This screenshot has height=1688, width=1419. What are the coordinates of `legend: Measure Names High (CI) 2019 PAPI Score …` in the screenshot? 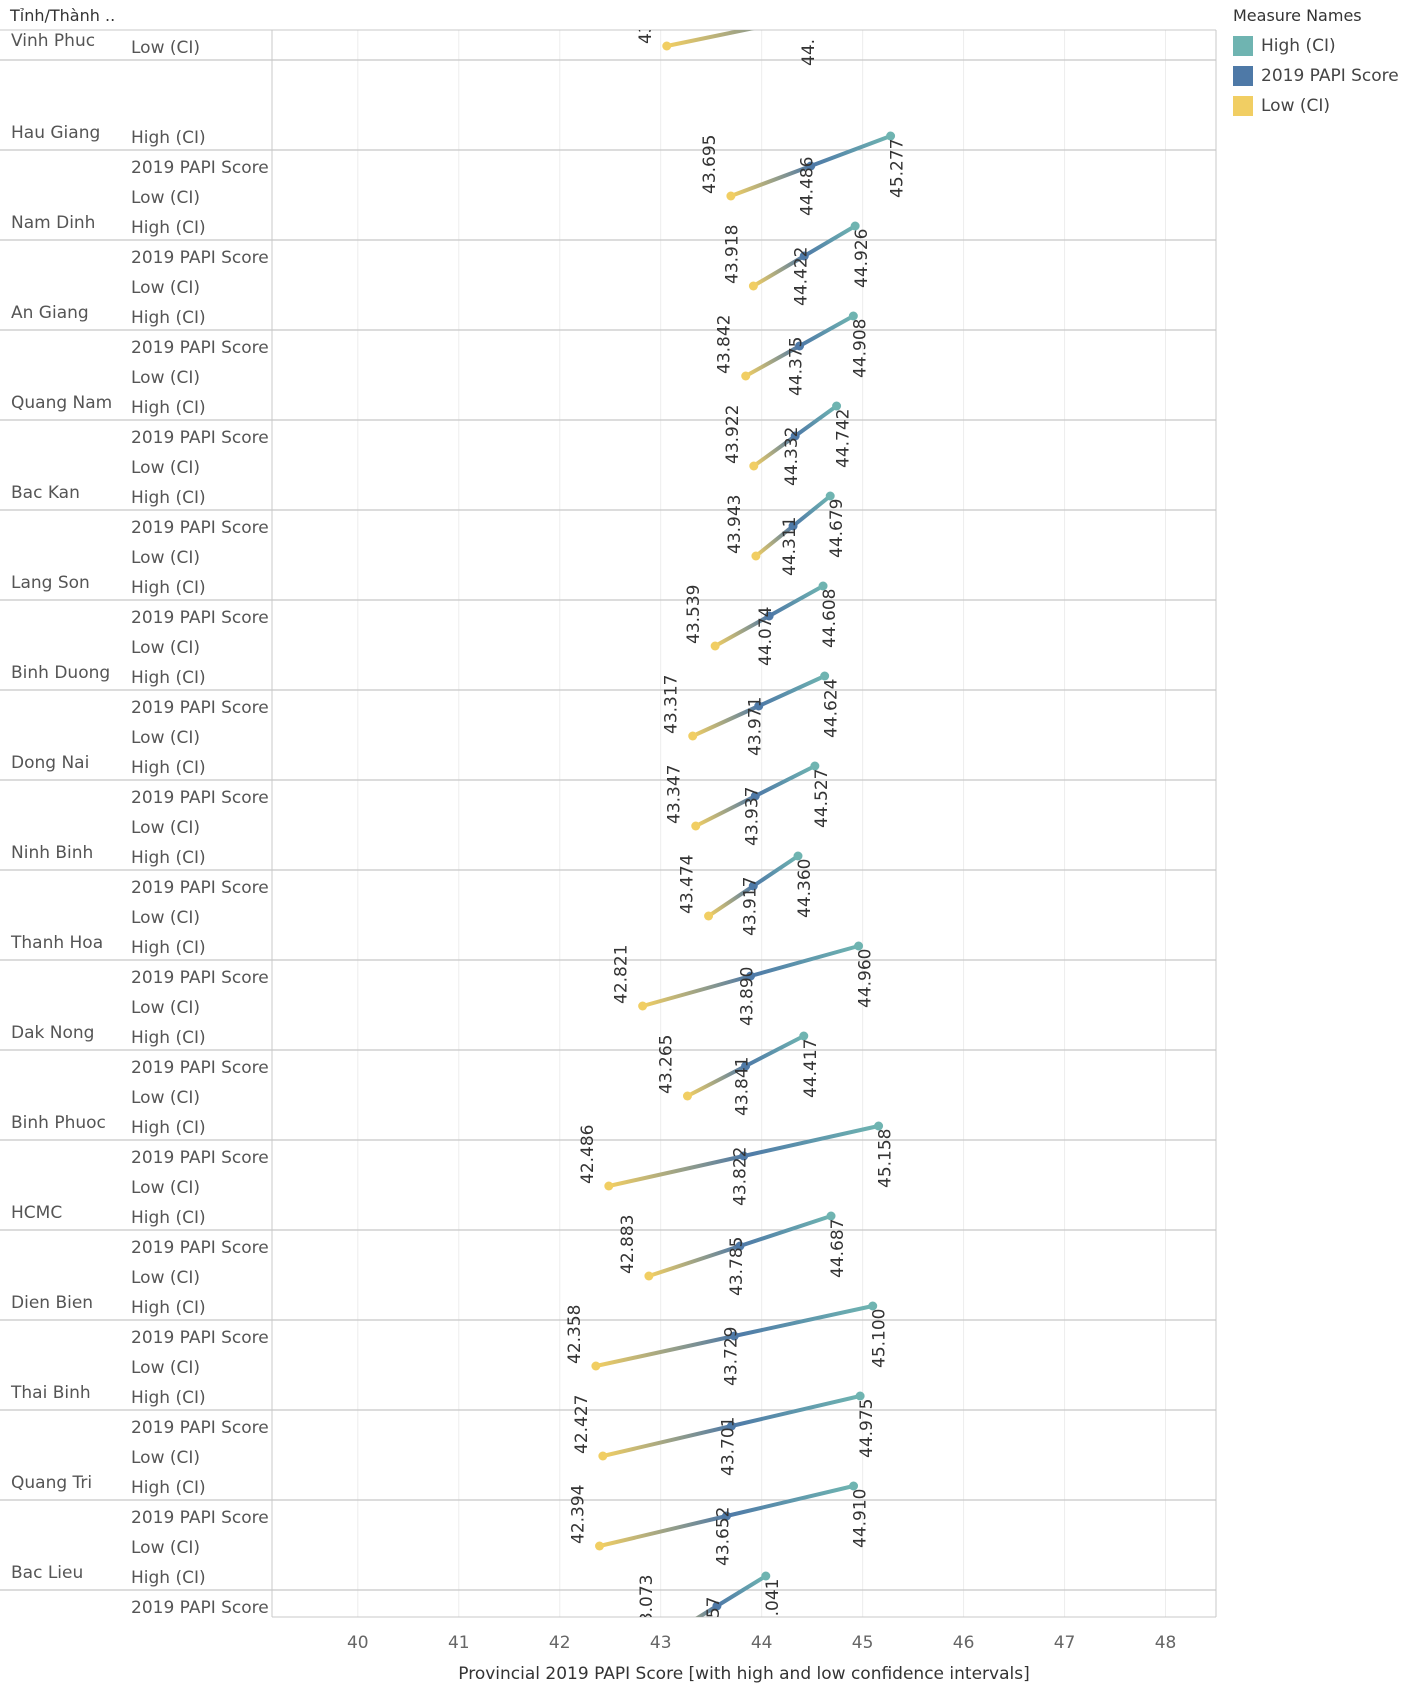 It's located at (1316, 63).